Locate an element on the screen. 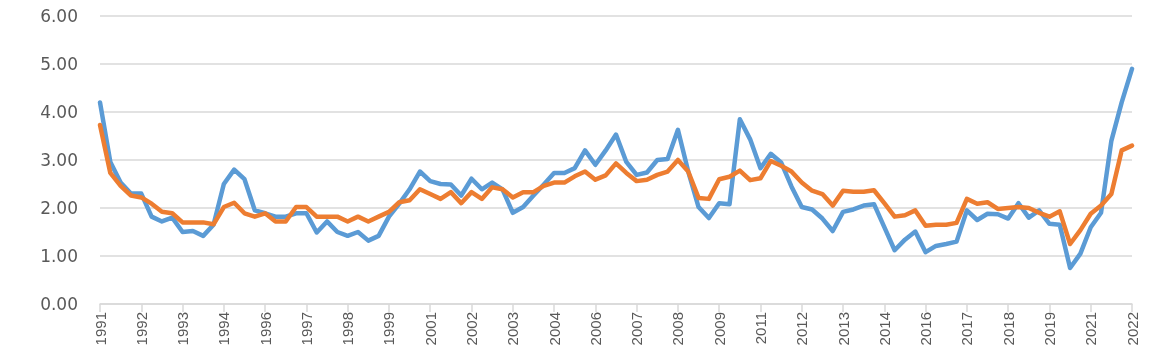 The image size is (1170, 350). y-tick-label: 2.00 is located at coordinates (59, 208).